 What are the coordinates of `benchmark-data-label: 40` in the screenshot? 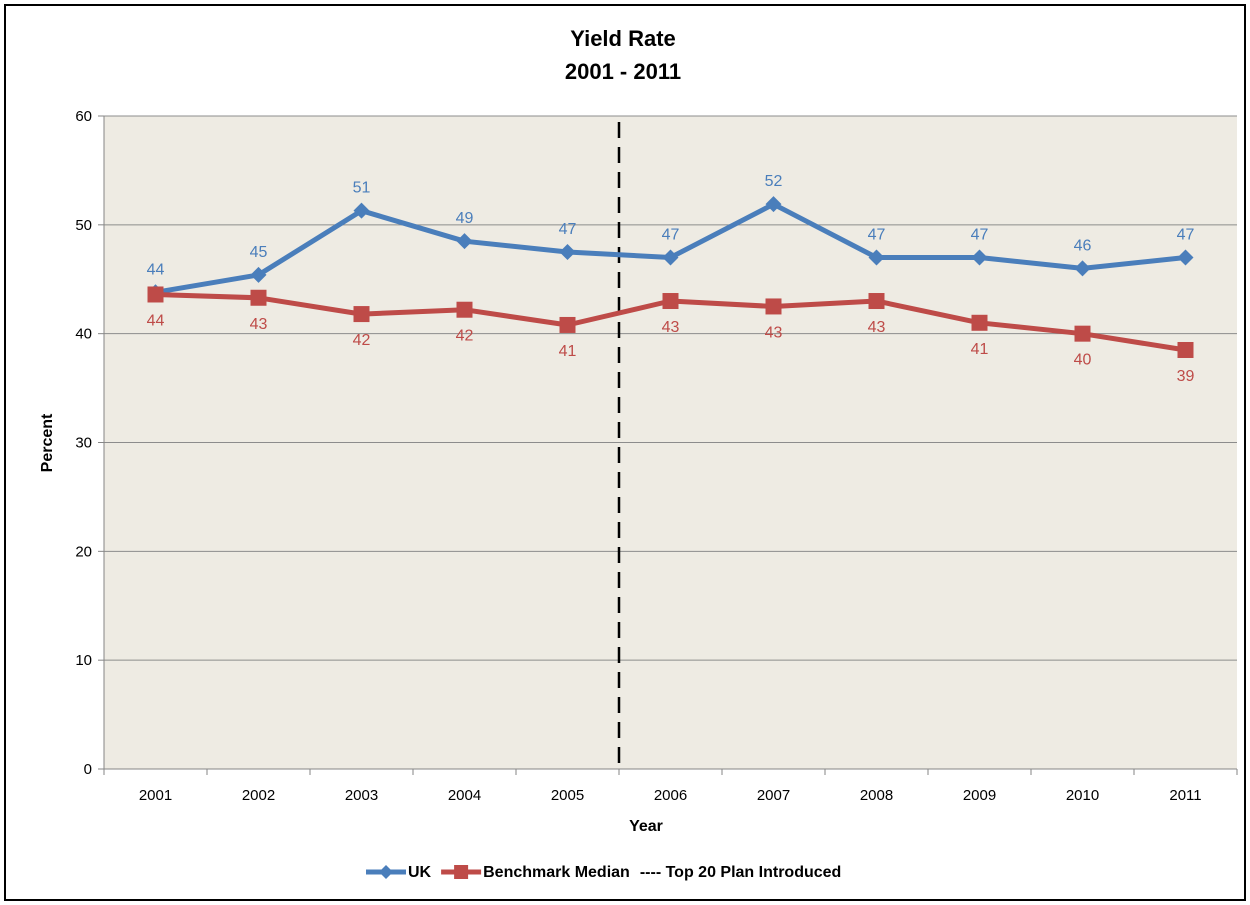 It's located at (1083, 360).